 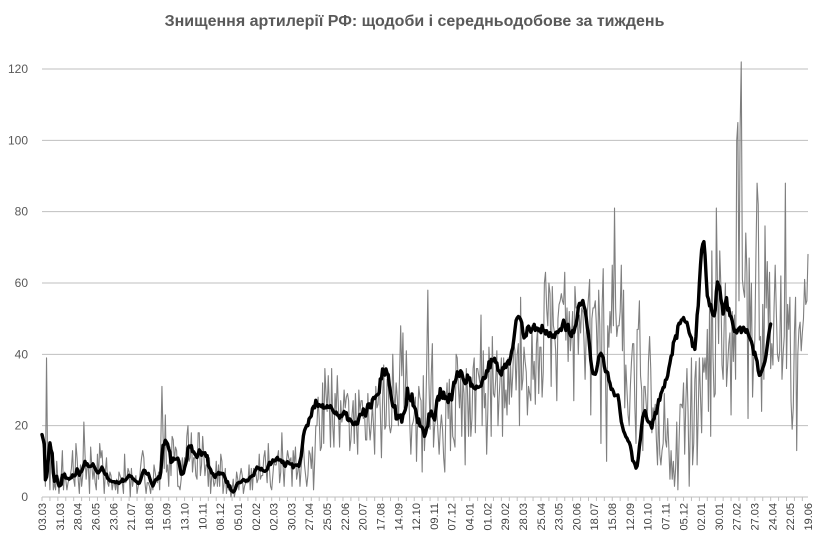 I want to click on x-tick-label: 30.03, so click(x=292, y=517).